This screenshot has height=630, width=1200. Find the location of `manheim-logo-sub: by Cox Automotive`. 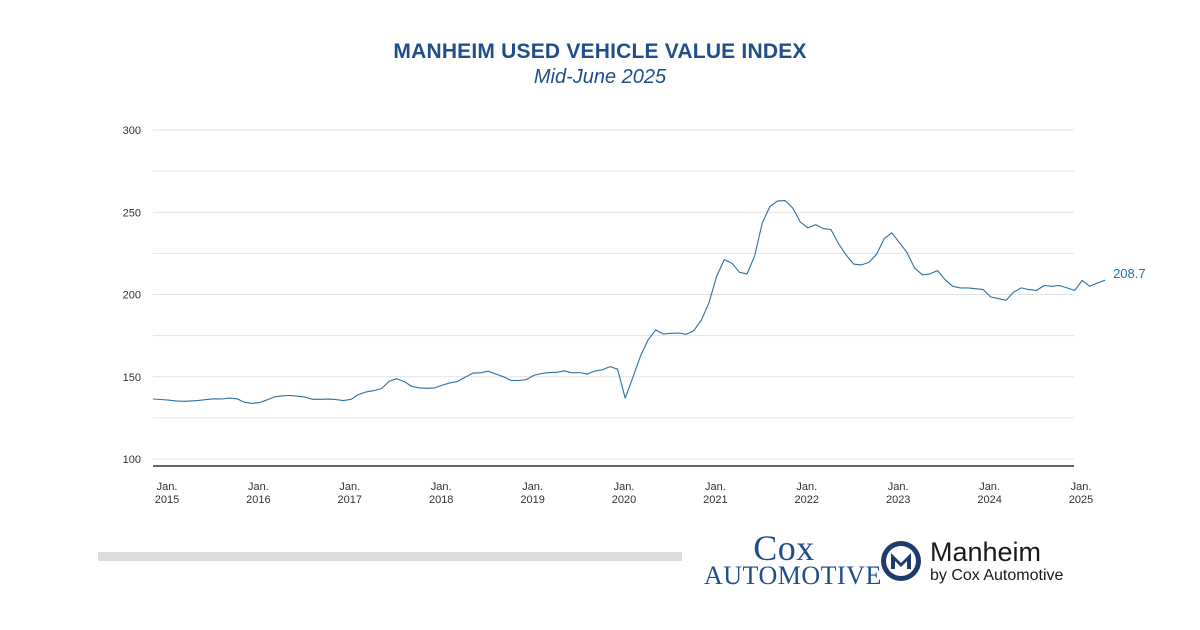

manheim-logo-sub: by Cox Automotive is located at coordinates (997, 575).